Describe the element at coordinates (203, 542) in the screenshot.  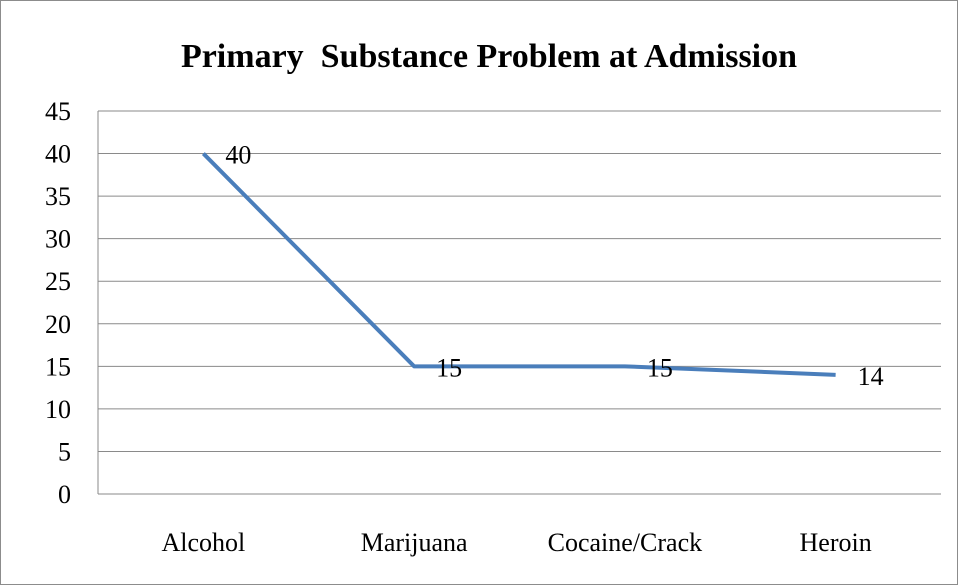
I see `x-tick-label: Alcohol` at that location.